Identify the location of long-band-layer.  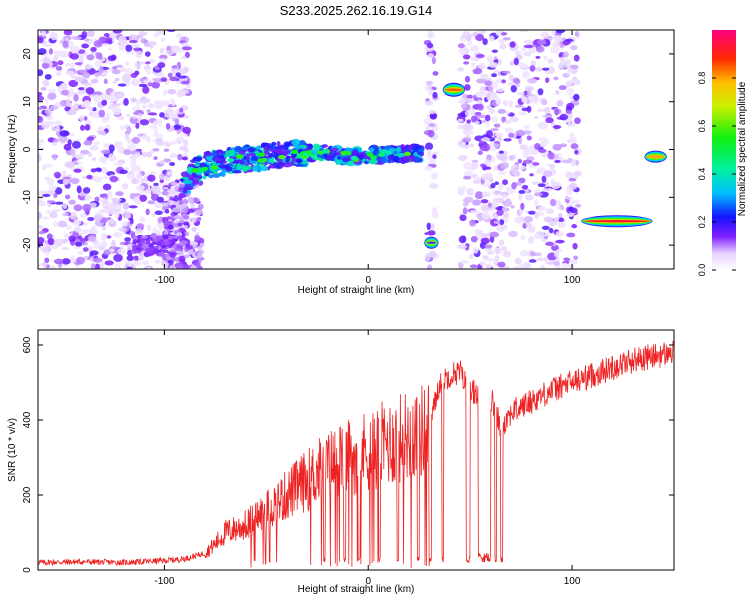
(617, 221).